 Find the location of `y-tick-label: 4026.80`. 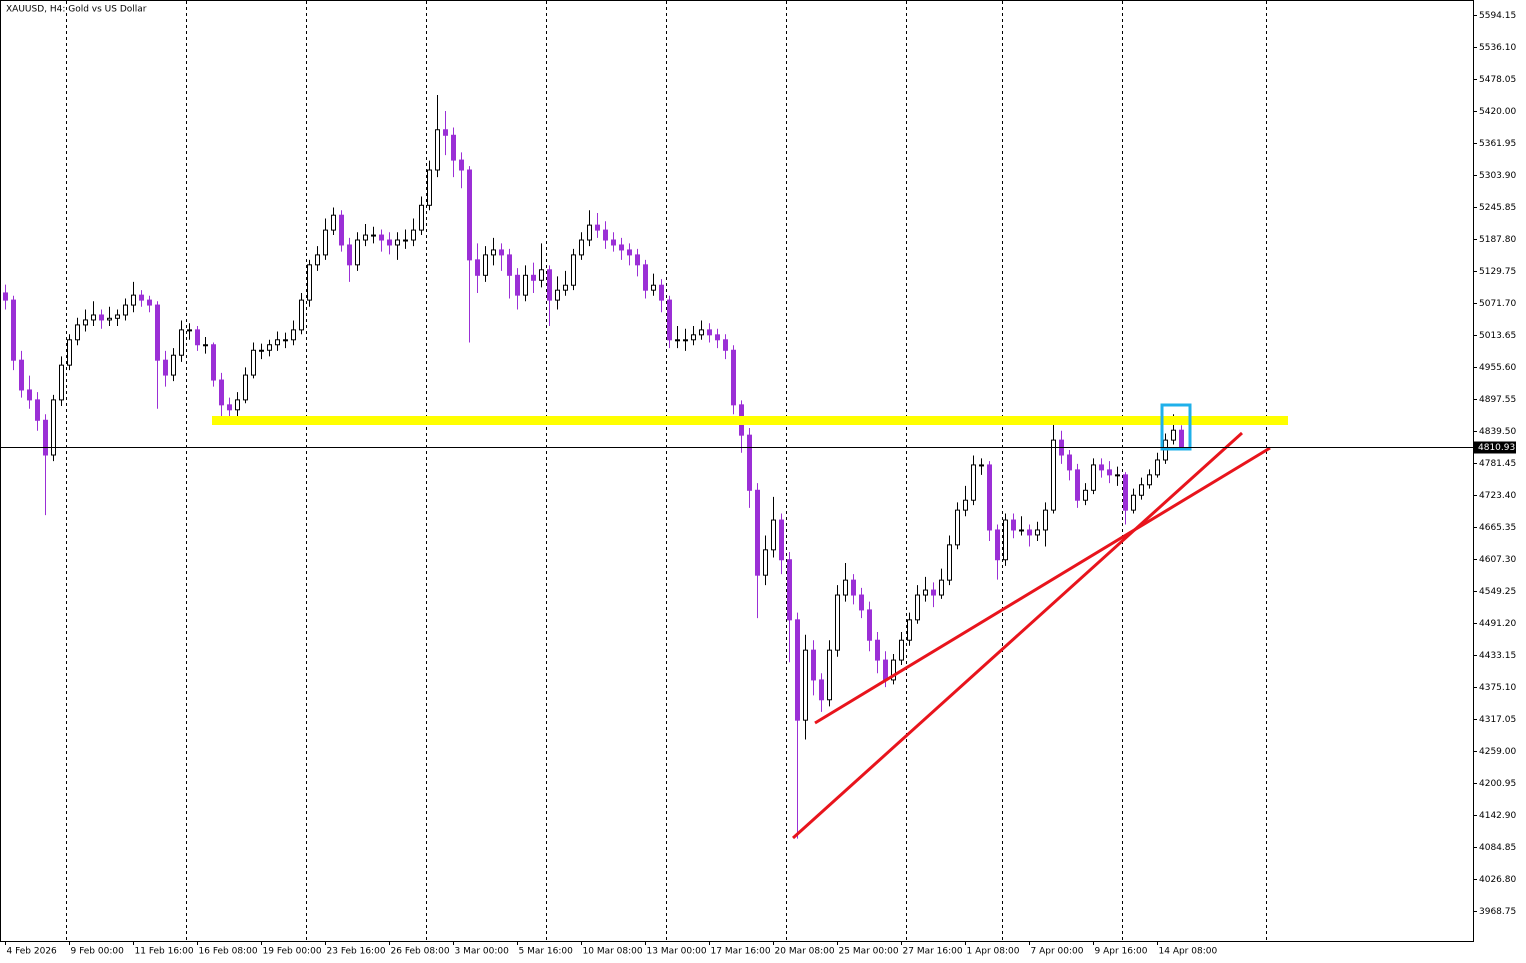

y-tick-label: 4026.80 is located at coordinates (1497, 880).